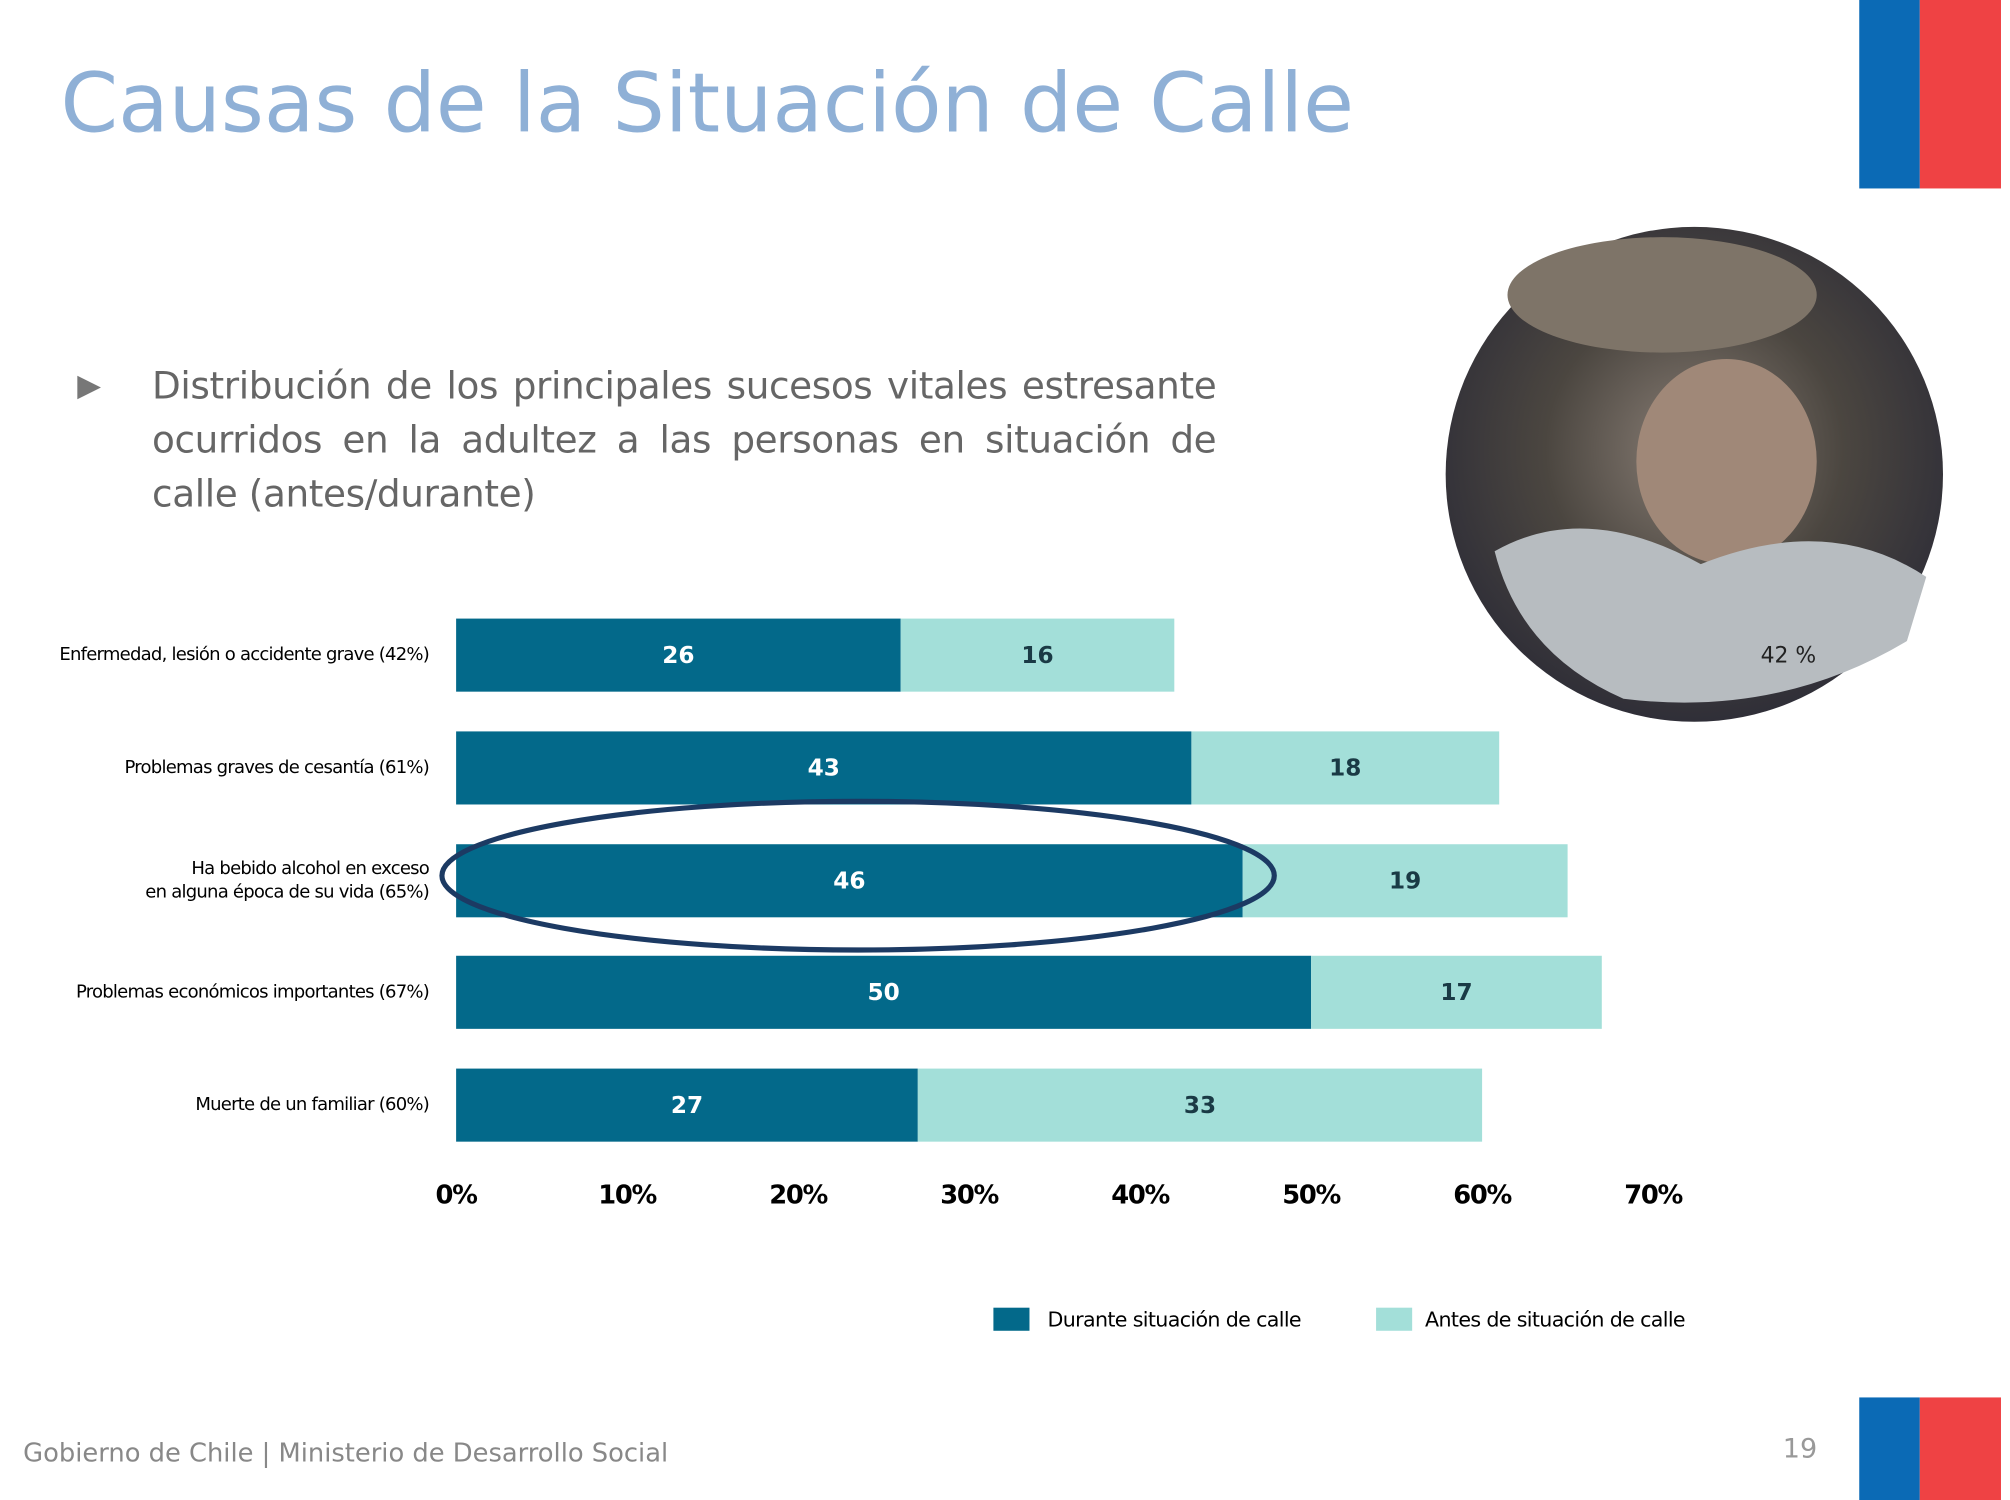 The image size is (2010, 1500). I want to click on data-label: 17, so click(1456, 993).